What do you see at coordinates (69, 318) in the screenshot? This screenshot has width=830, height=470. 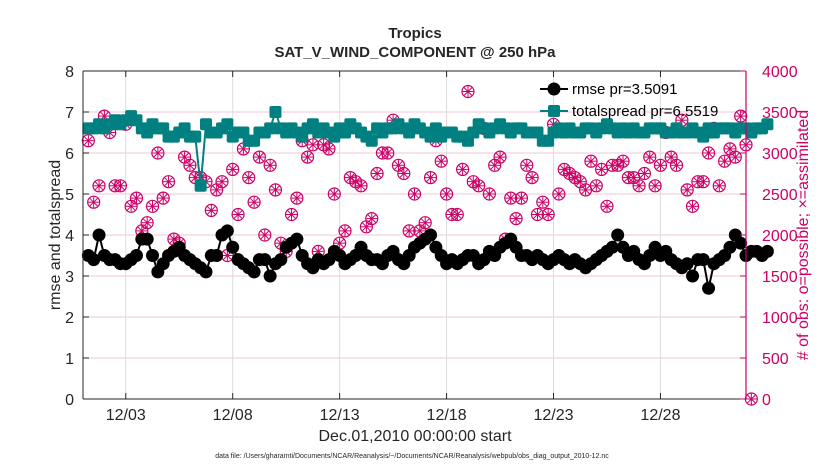 I see `y-tick-label: 2` at bounding box center [69, 318].